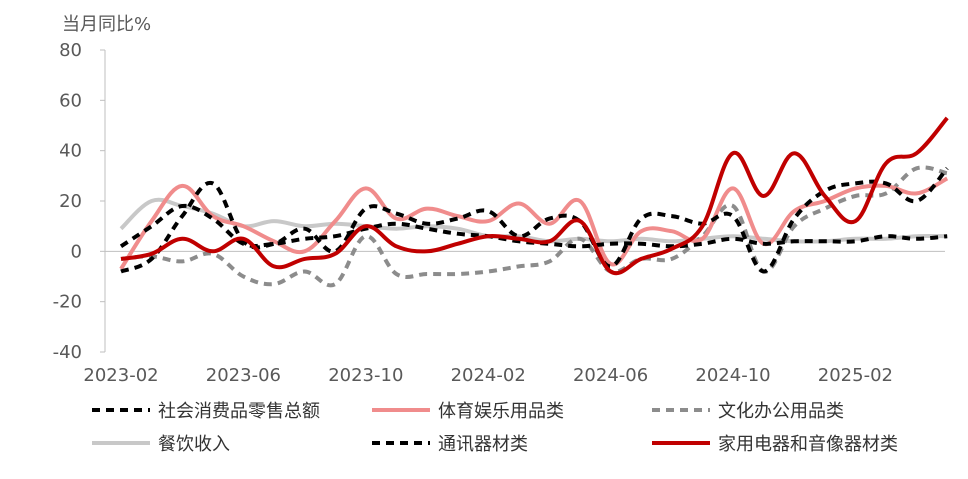 The width and height of the screenshot is (968, 479). Describe the element at coordinates (70, 100) in the screenshot. I see `y-tick-label: 60` at that location.